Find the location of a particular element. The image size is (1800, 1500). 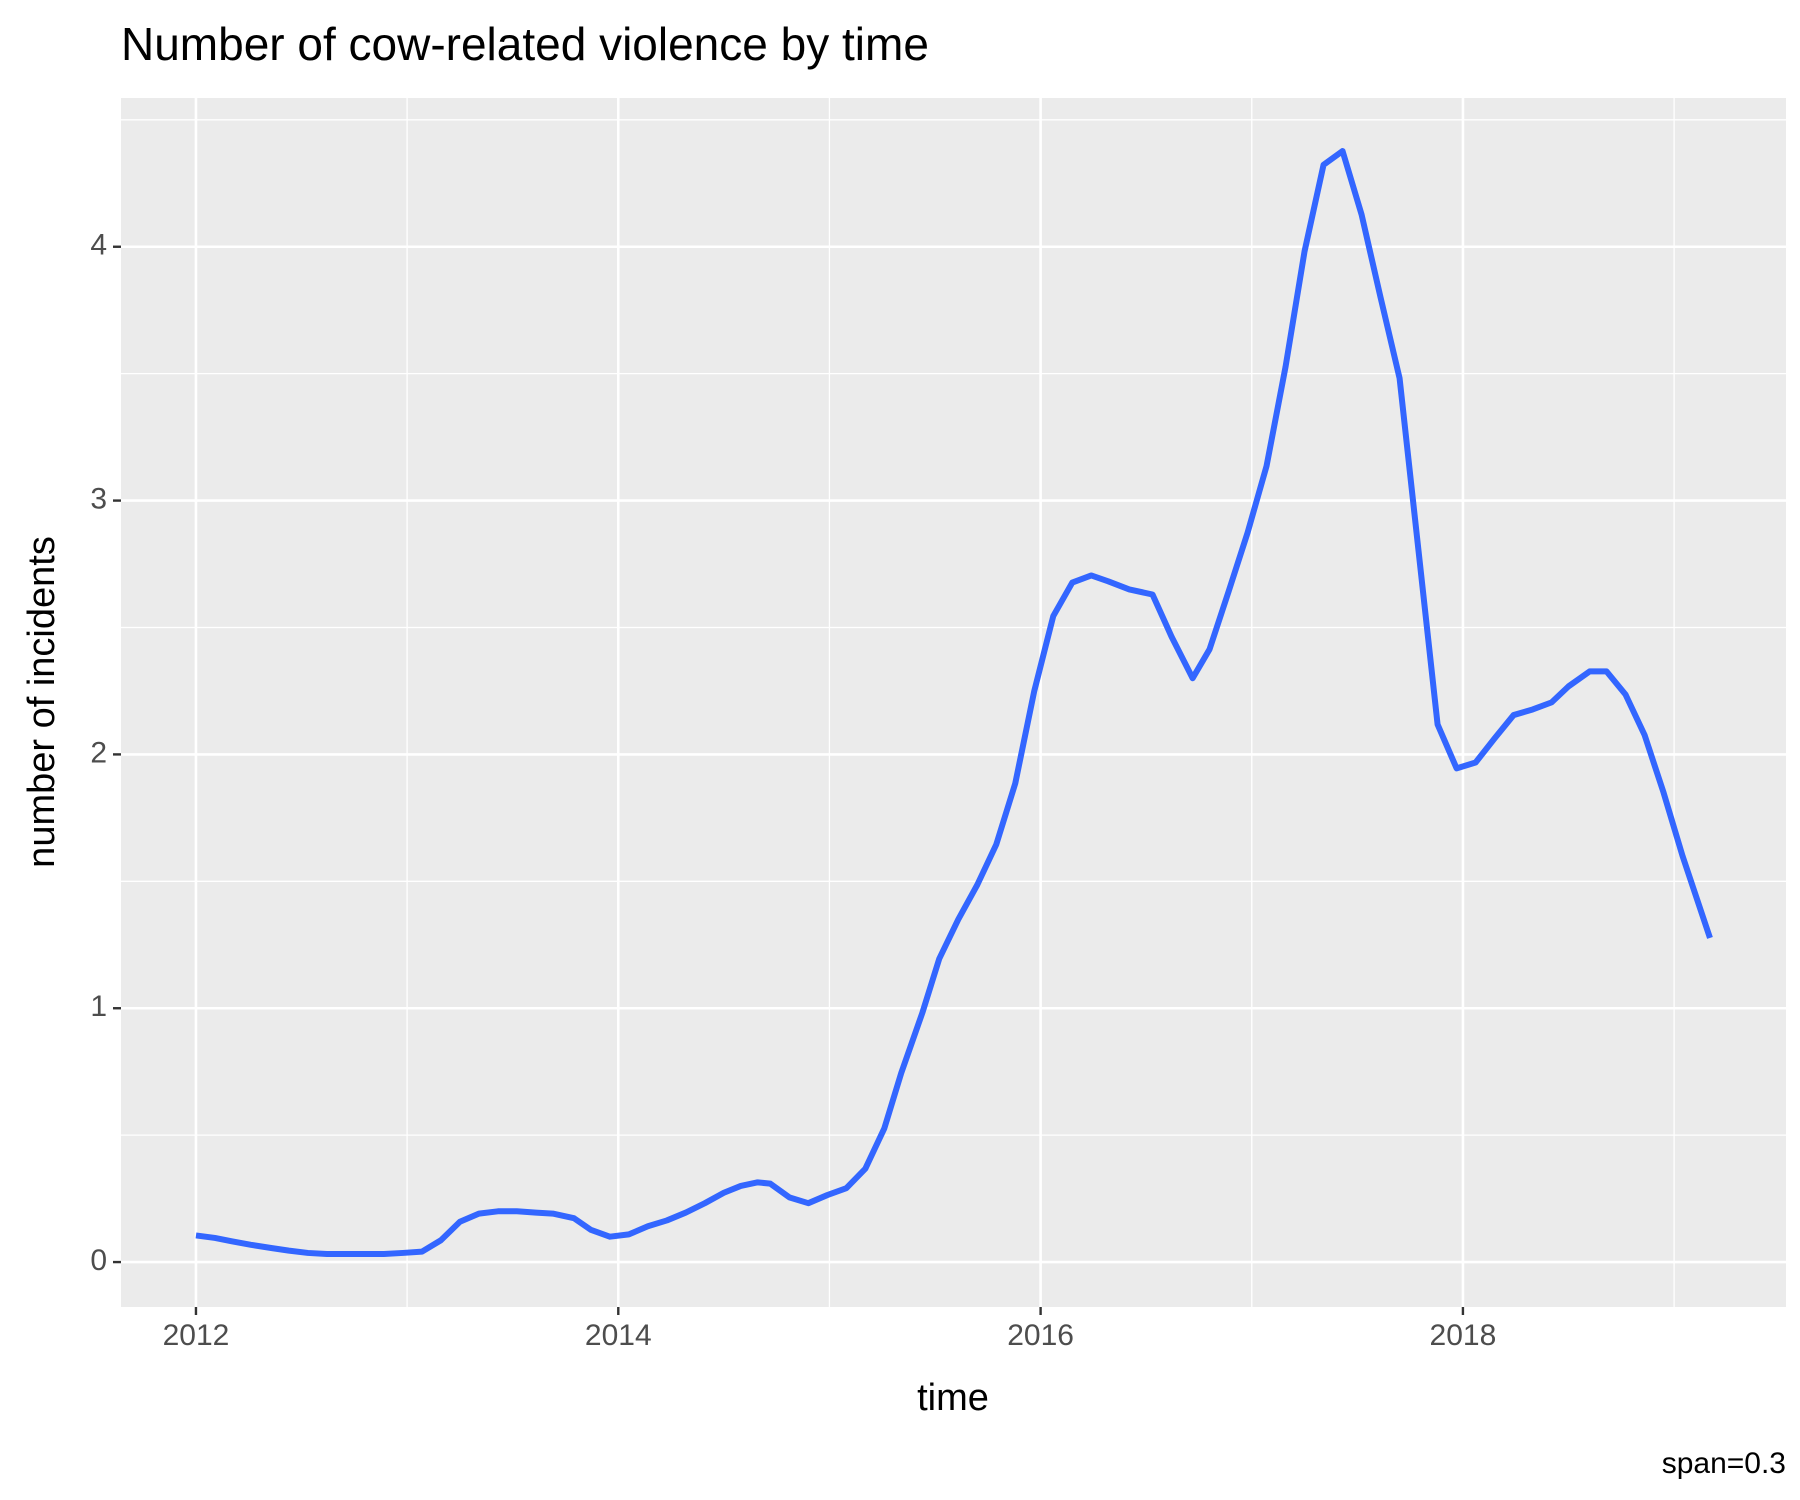

x-tick-label: 2016 is located at coordinates (1040, 1335).